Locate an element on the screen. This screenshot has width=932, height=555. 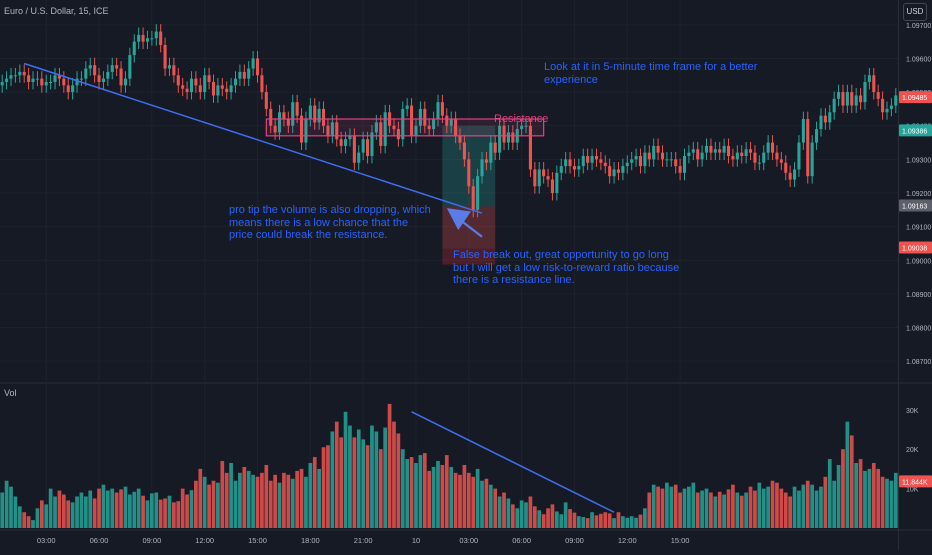
position-zones is located at coordinates (469, 195).